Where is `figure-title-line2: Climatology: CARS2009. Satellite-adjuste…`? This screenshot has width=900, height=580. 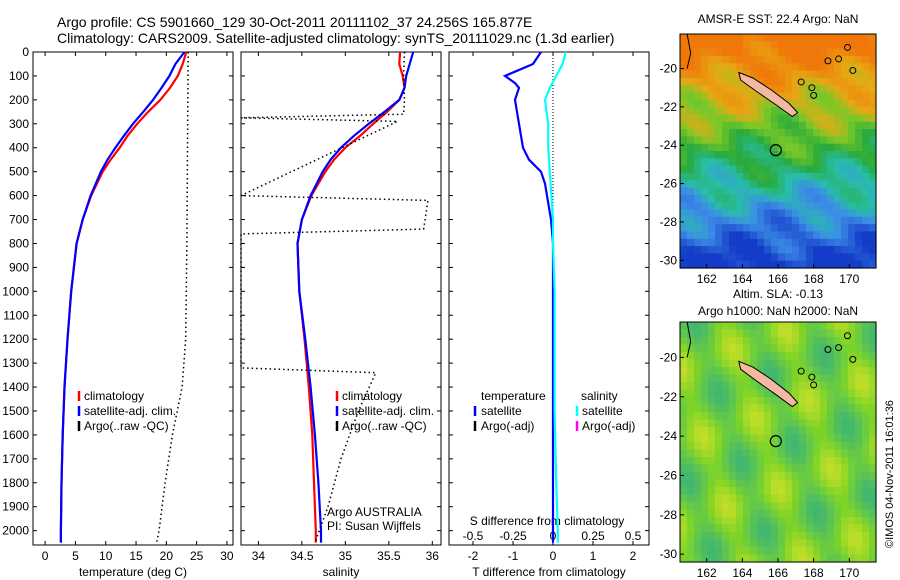 figure-title-line2: Climatology: CARS2009. Satellite-adjuste… is located at coordinates (336, 38).